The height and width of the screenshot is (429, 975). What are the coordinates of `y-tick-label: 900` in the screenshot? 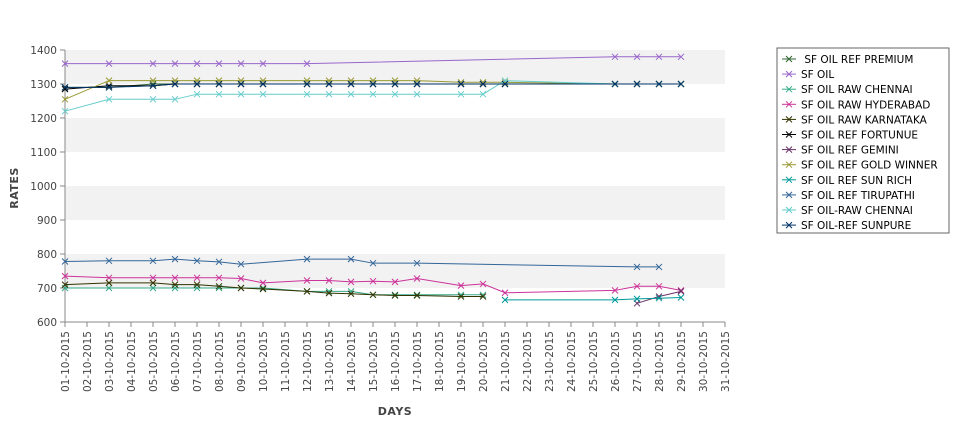 It's located at (47, 221).